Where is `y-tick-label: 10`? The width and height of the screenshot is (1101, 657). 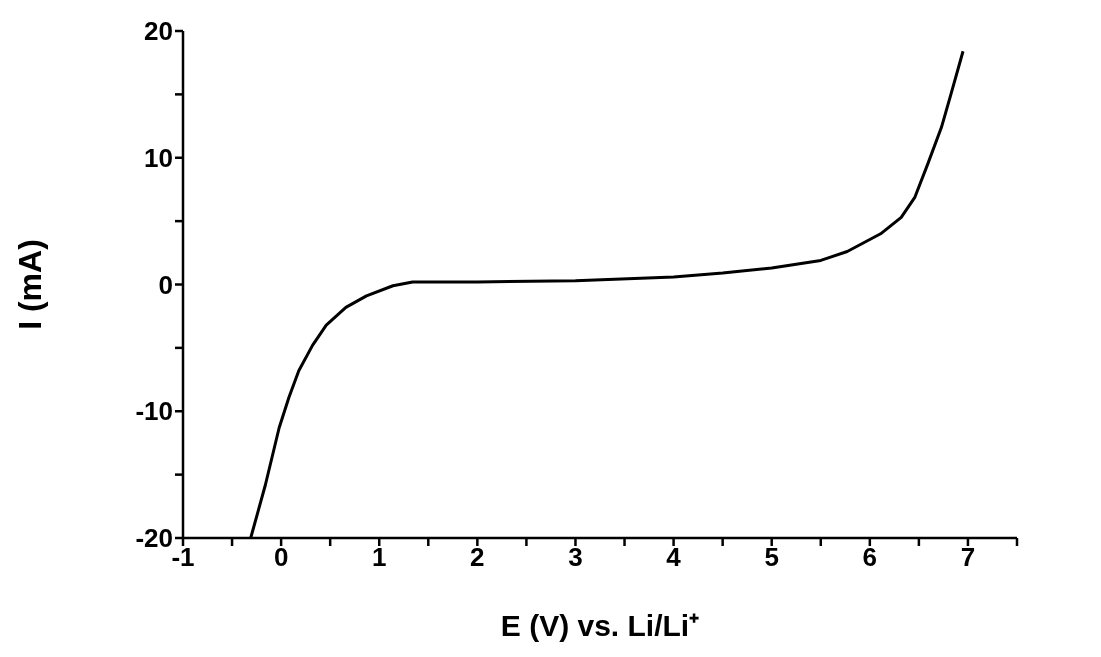 y-tick-label: 10 is located at coordinates (158, 157).